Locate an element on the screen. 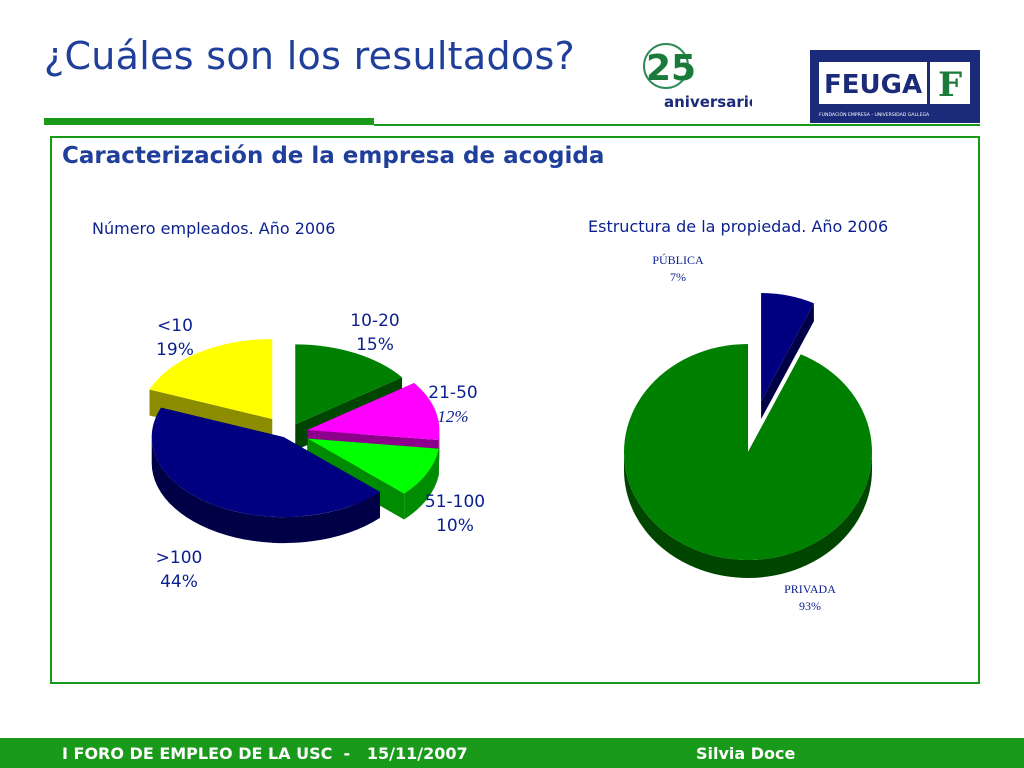 Image resolution: width=1024 pixels, height=768 pixels. anniversary-circle is located at coordinates (666, 66).